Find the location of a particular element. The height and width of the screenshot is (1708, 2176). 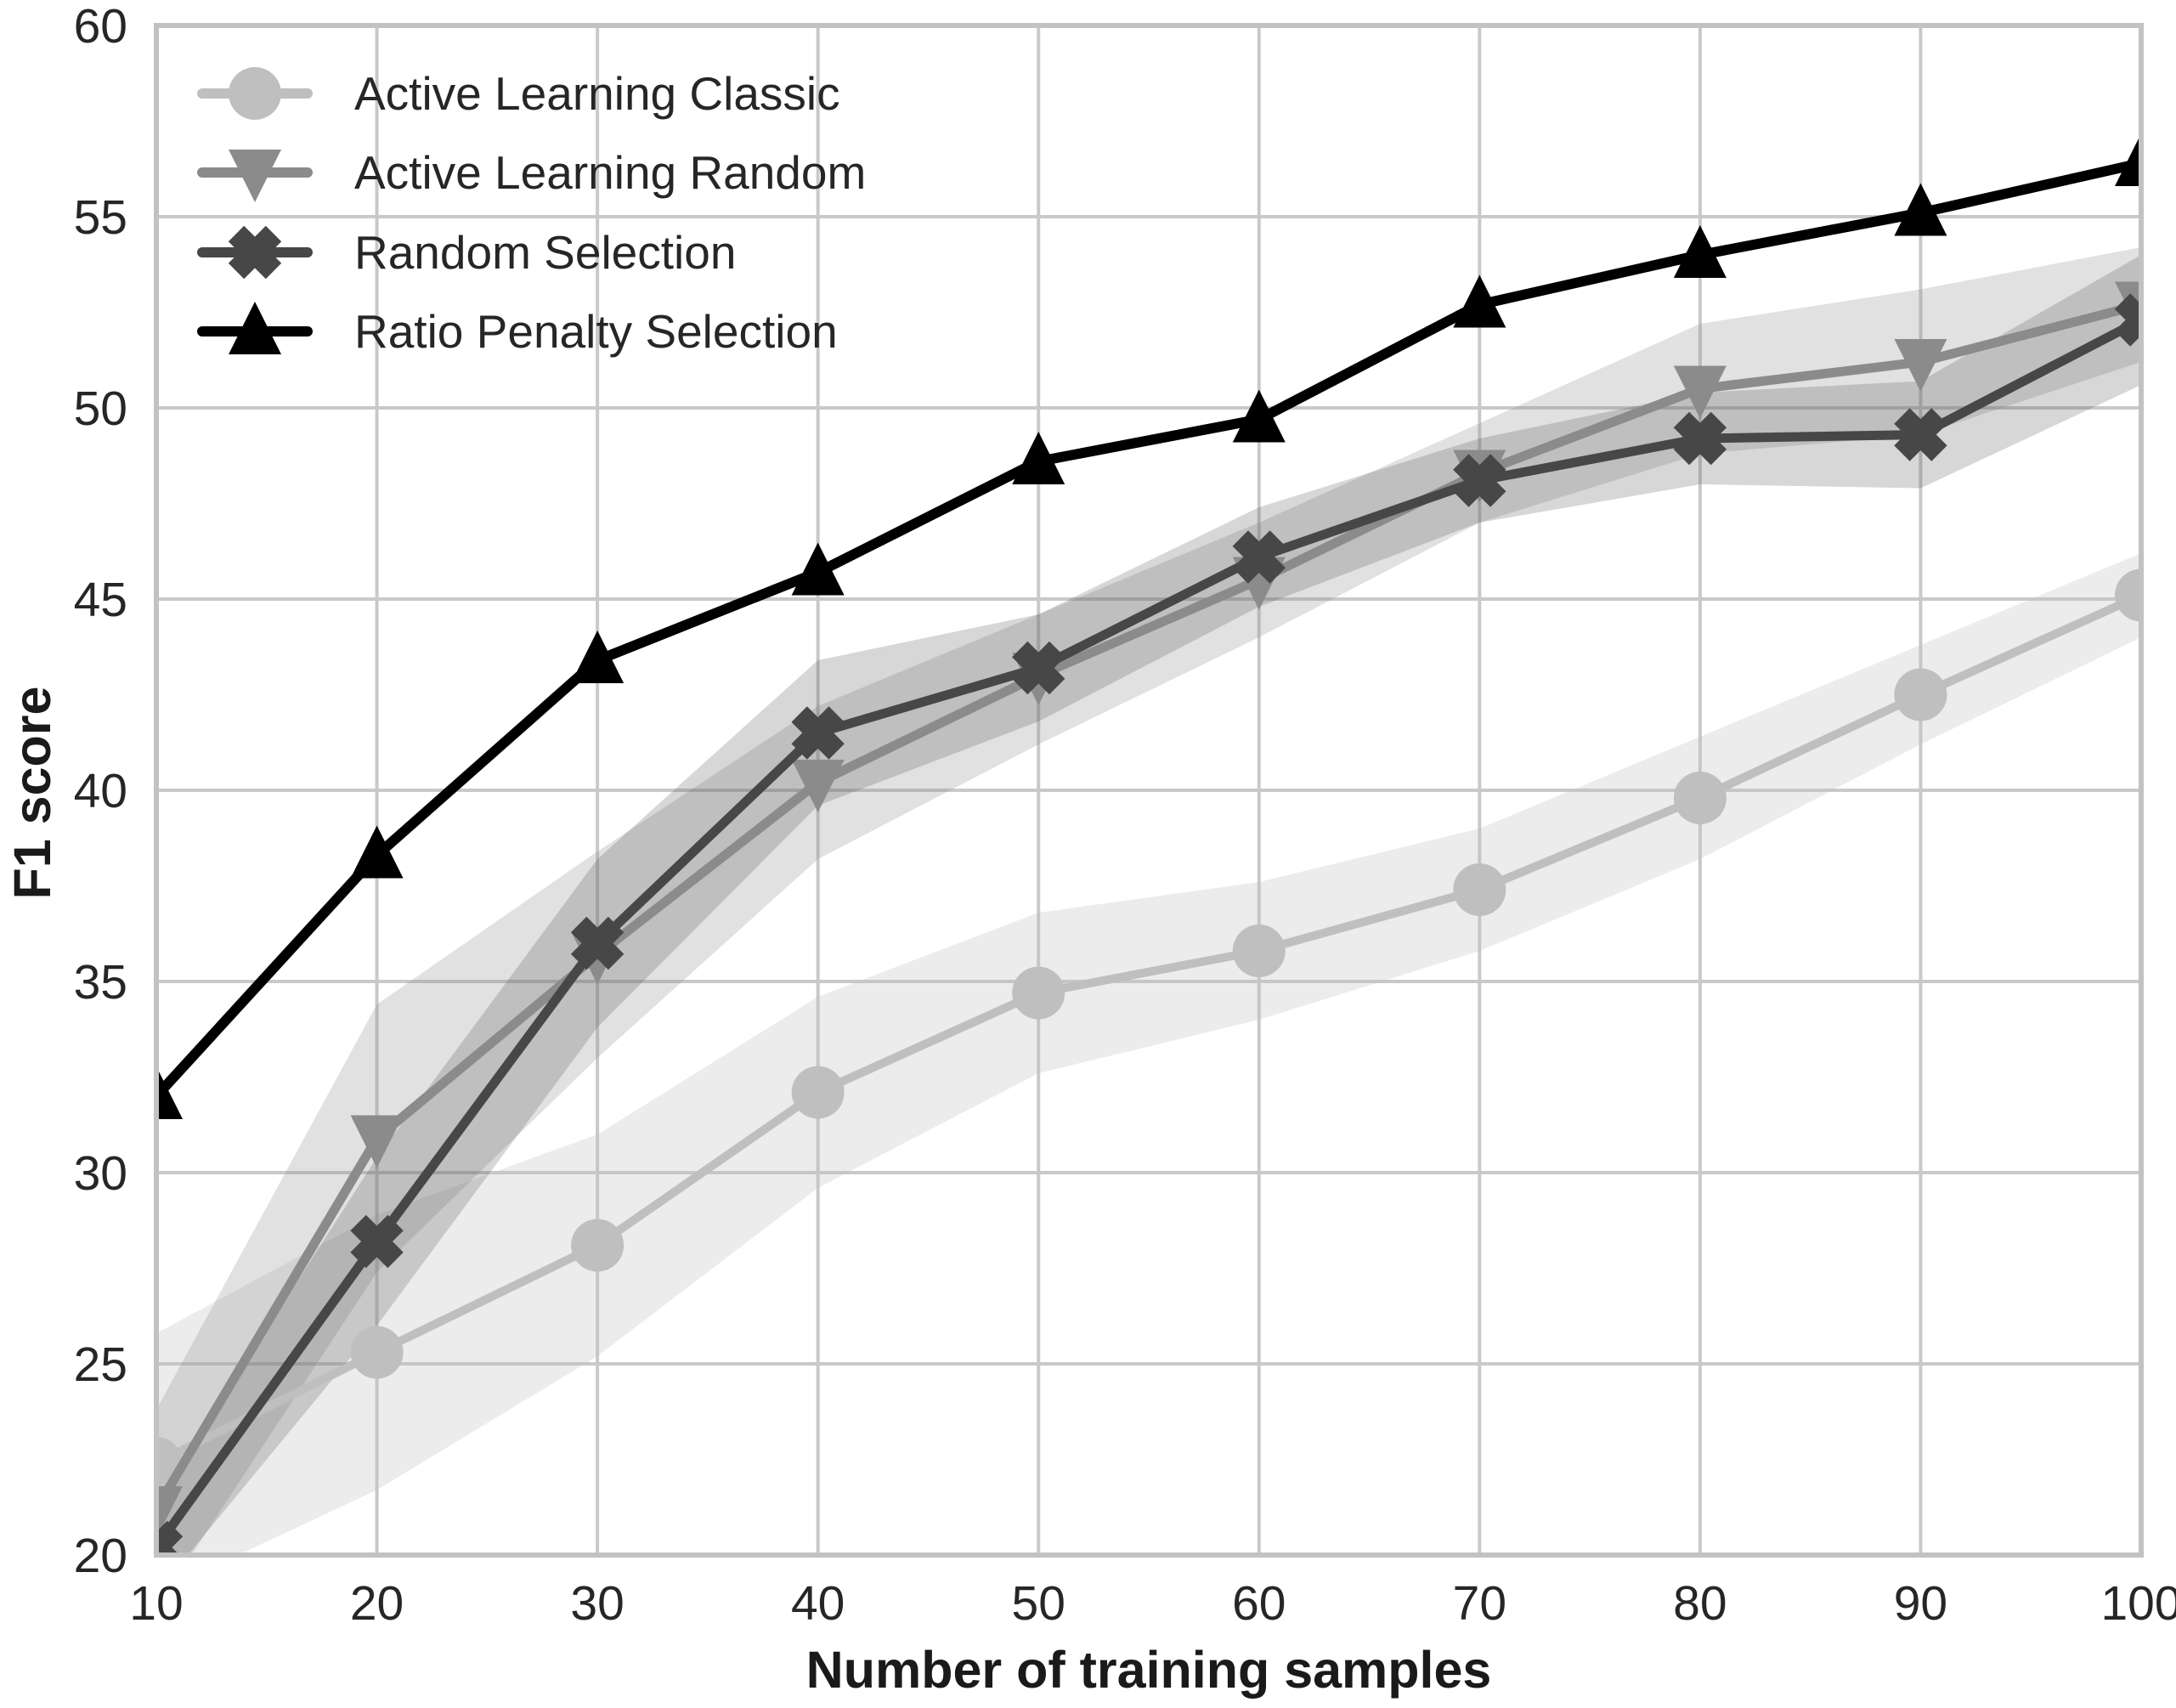

legend-triangle-down-marker-icon is located at coordinates (255, 176).